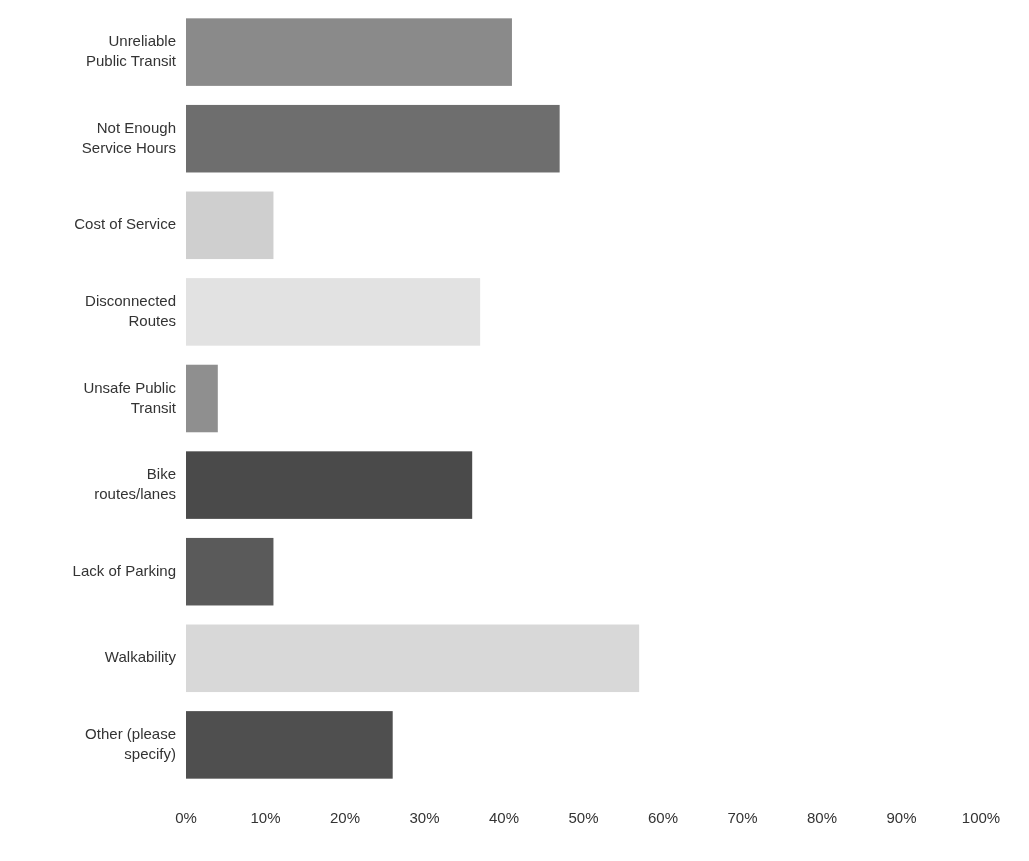 The width and height of the screenshot is (1029, 861). Describe the element at coordinates (583, 817) in the screenshot. I see `x-tick-label: 50%` at that location.